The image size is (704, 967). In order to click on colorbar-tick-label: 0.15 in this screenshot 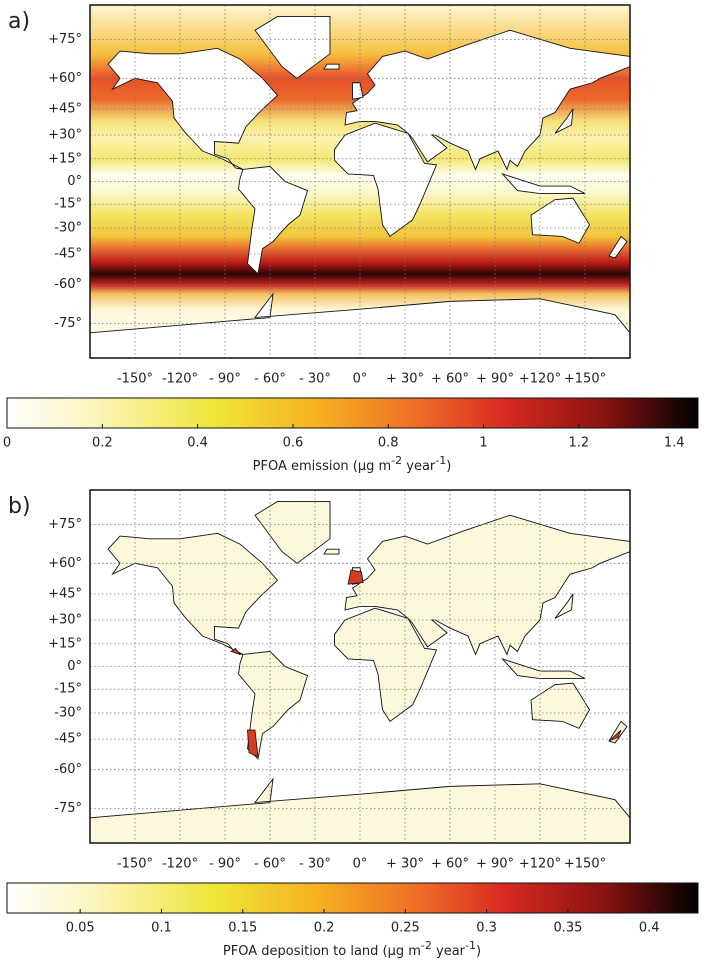, I will do `click(242, 928)`.